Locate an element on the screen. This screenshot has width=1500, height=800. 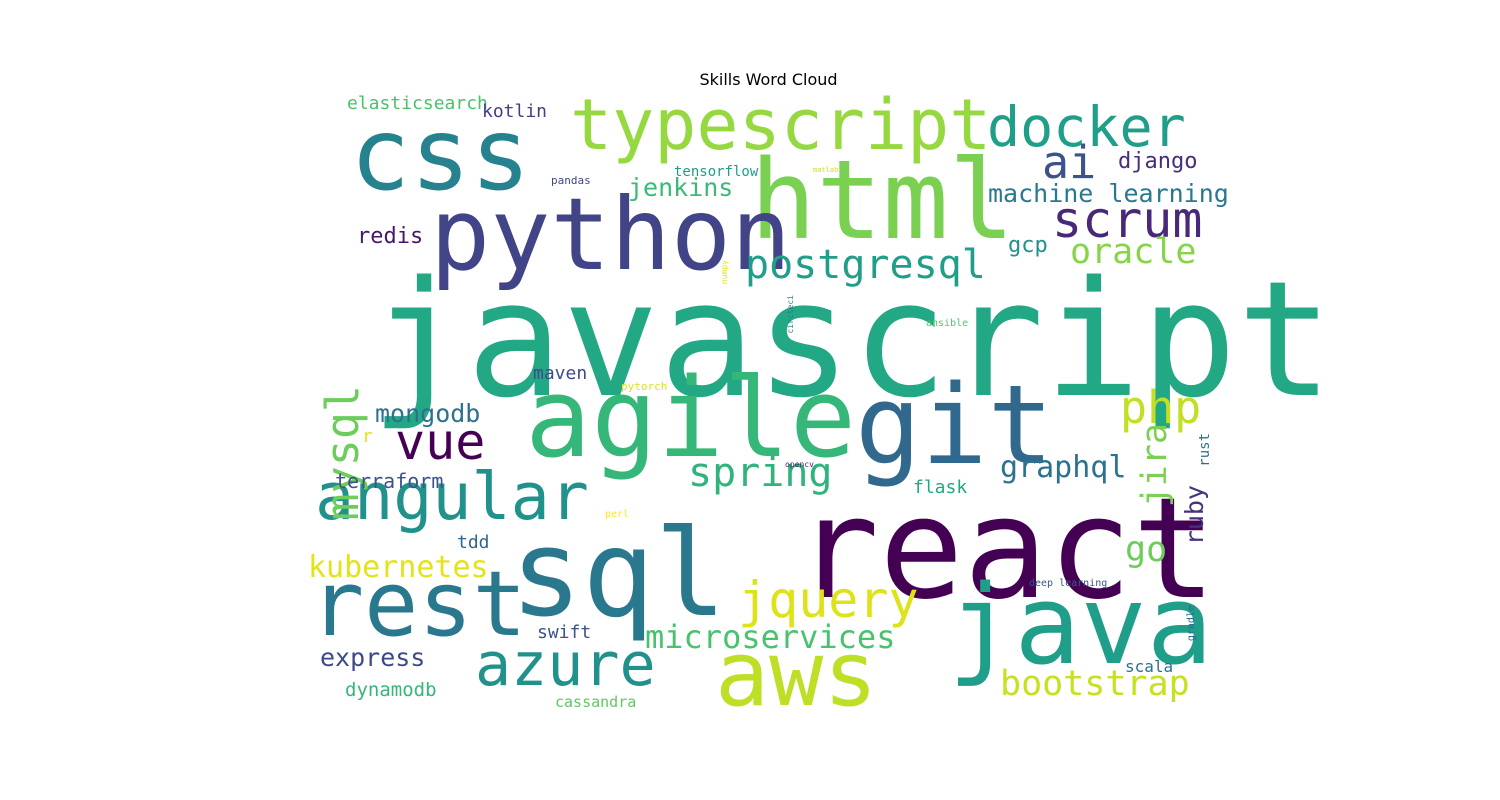
word-ai: ai is located at coordinates (1069, 162).